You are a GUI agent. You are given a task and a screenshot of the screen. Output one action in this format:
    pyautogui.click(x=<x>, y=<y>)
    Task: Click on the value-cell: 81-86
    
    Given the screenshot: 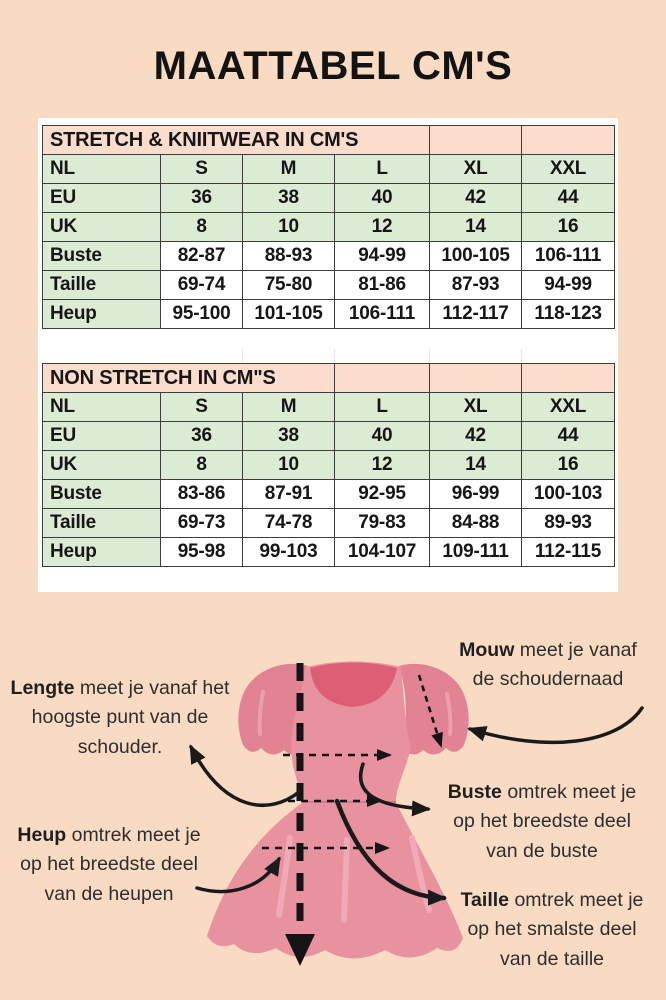 What is the action you would take?
    pyautogui.click(x=382, y=285)
    